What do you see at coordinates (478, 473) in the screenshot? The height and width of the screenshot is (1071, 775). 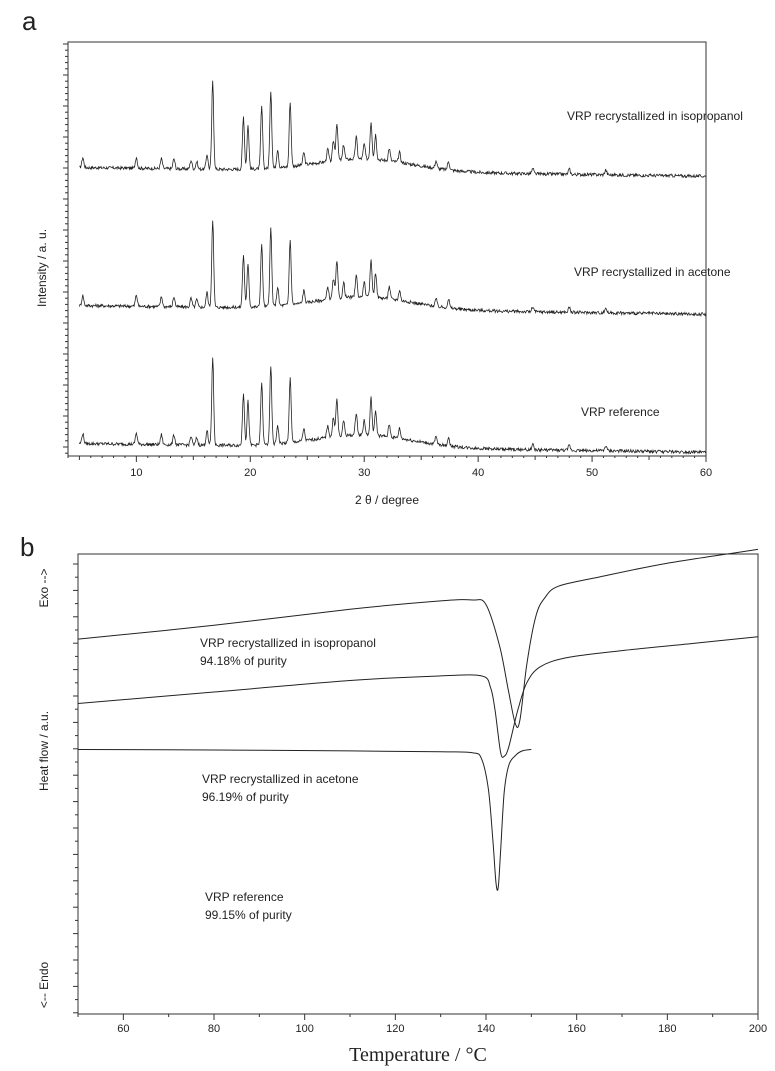 I see `panel-a-x-tick-label: 40` at bounding box center [478, 473].